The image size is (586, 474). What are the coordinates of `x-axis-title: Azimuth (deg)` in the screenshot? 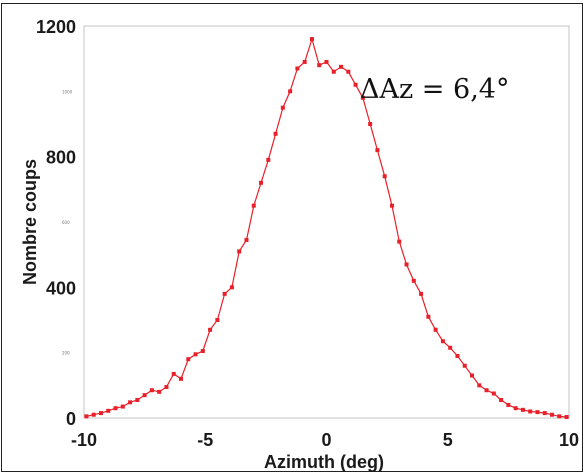 It's located at (324, 462).